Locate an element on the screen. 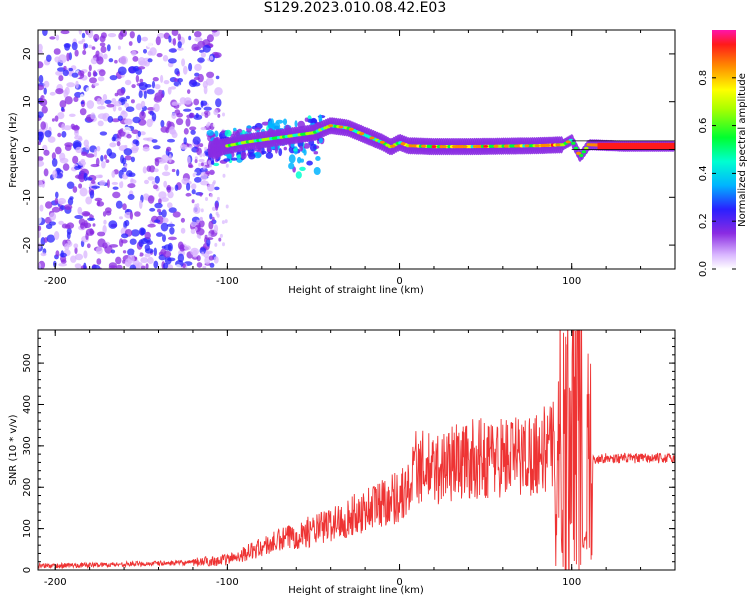  colorbar-tick-label: 0.4 is located at coordinates (703, 173).